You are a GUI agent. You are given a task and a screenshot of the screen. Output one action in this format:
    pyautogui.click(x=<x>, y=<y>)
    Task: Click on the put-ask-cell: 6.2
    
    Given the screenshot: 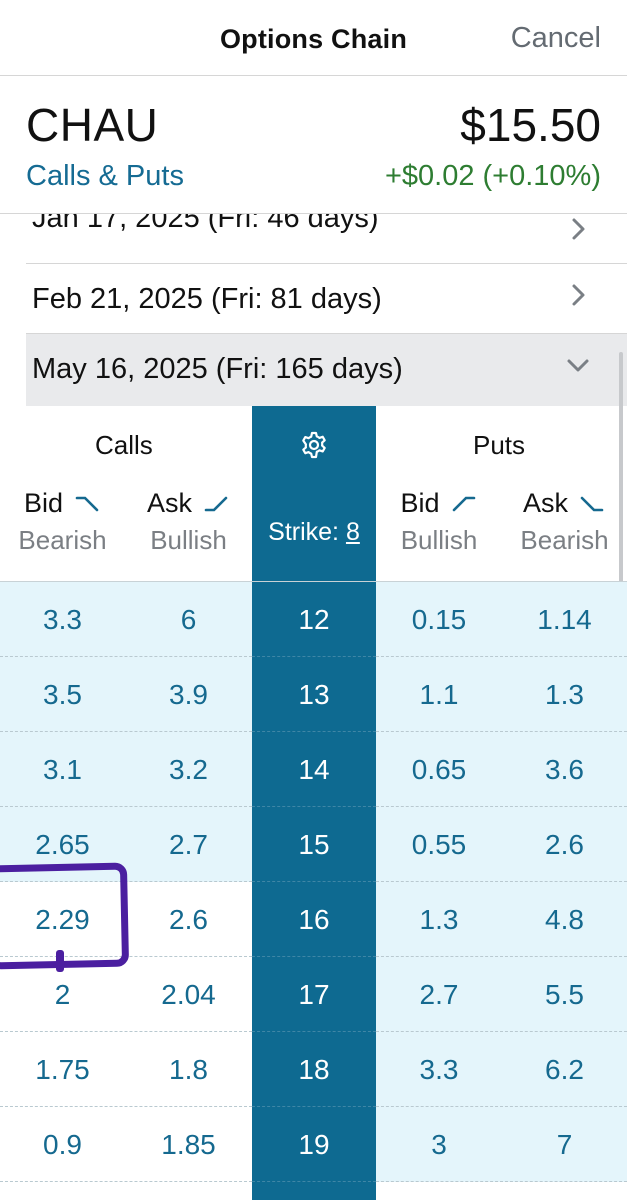 What is the action you would take?
    pyautogui.click(x=564, y=1069)
    